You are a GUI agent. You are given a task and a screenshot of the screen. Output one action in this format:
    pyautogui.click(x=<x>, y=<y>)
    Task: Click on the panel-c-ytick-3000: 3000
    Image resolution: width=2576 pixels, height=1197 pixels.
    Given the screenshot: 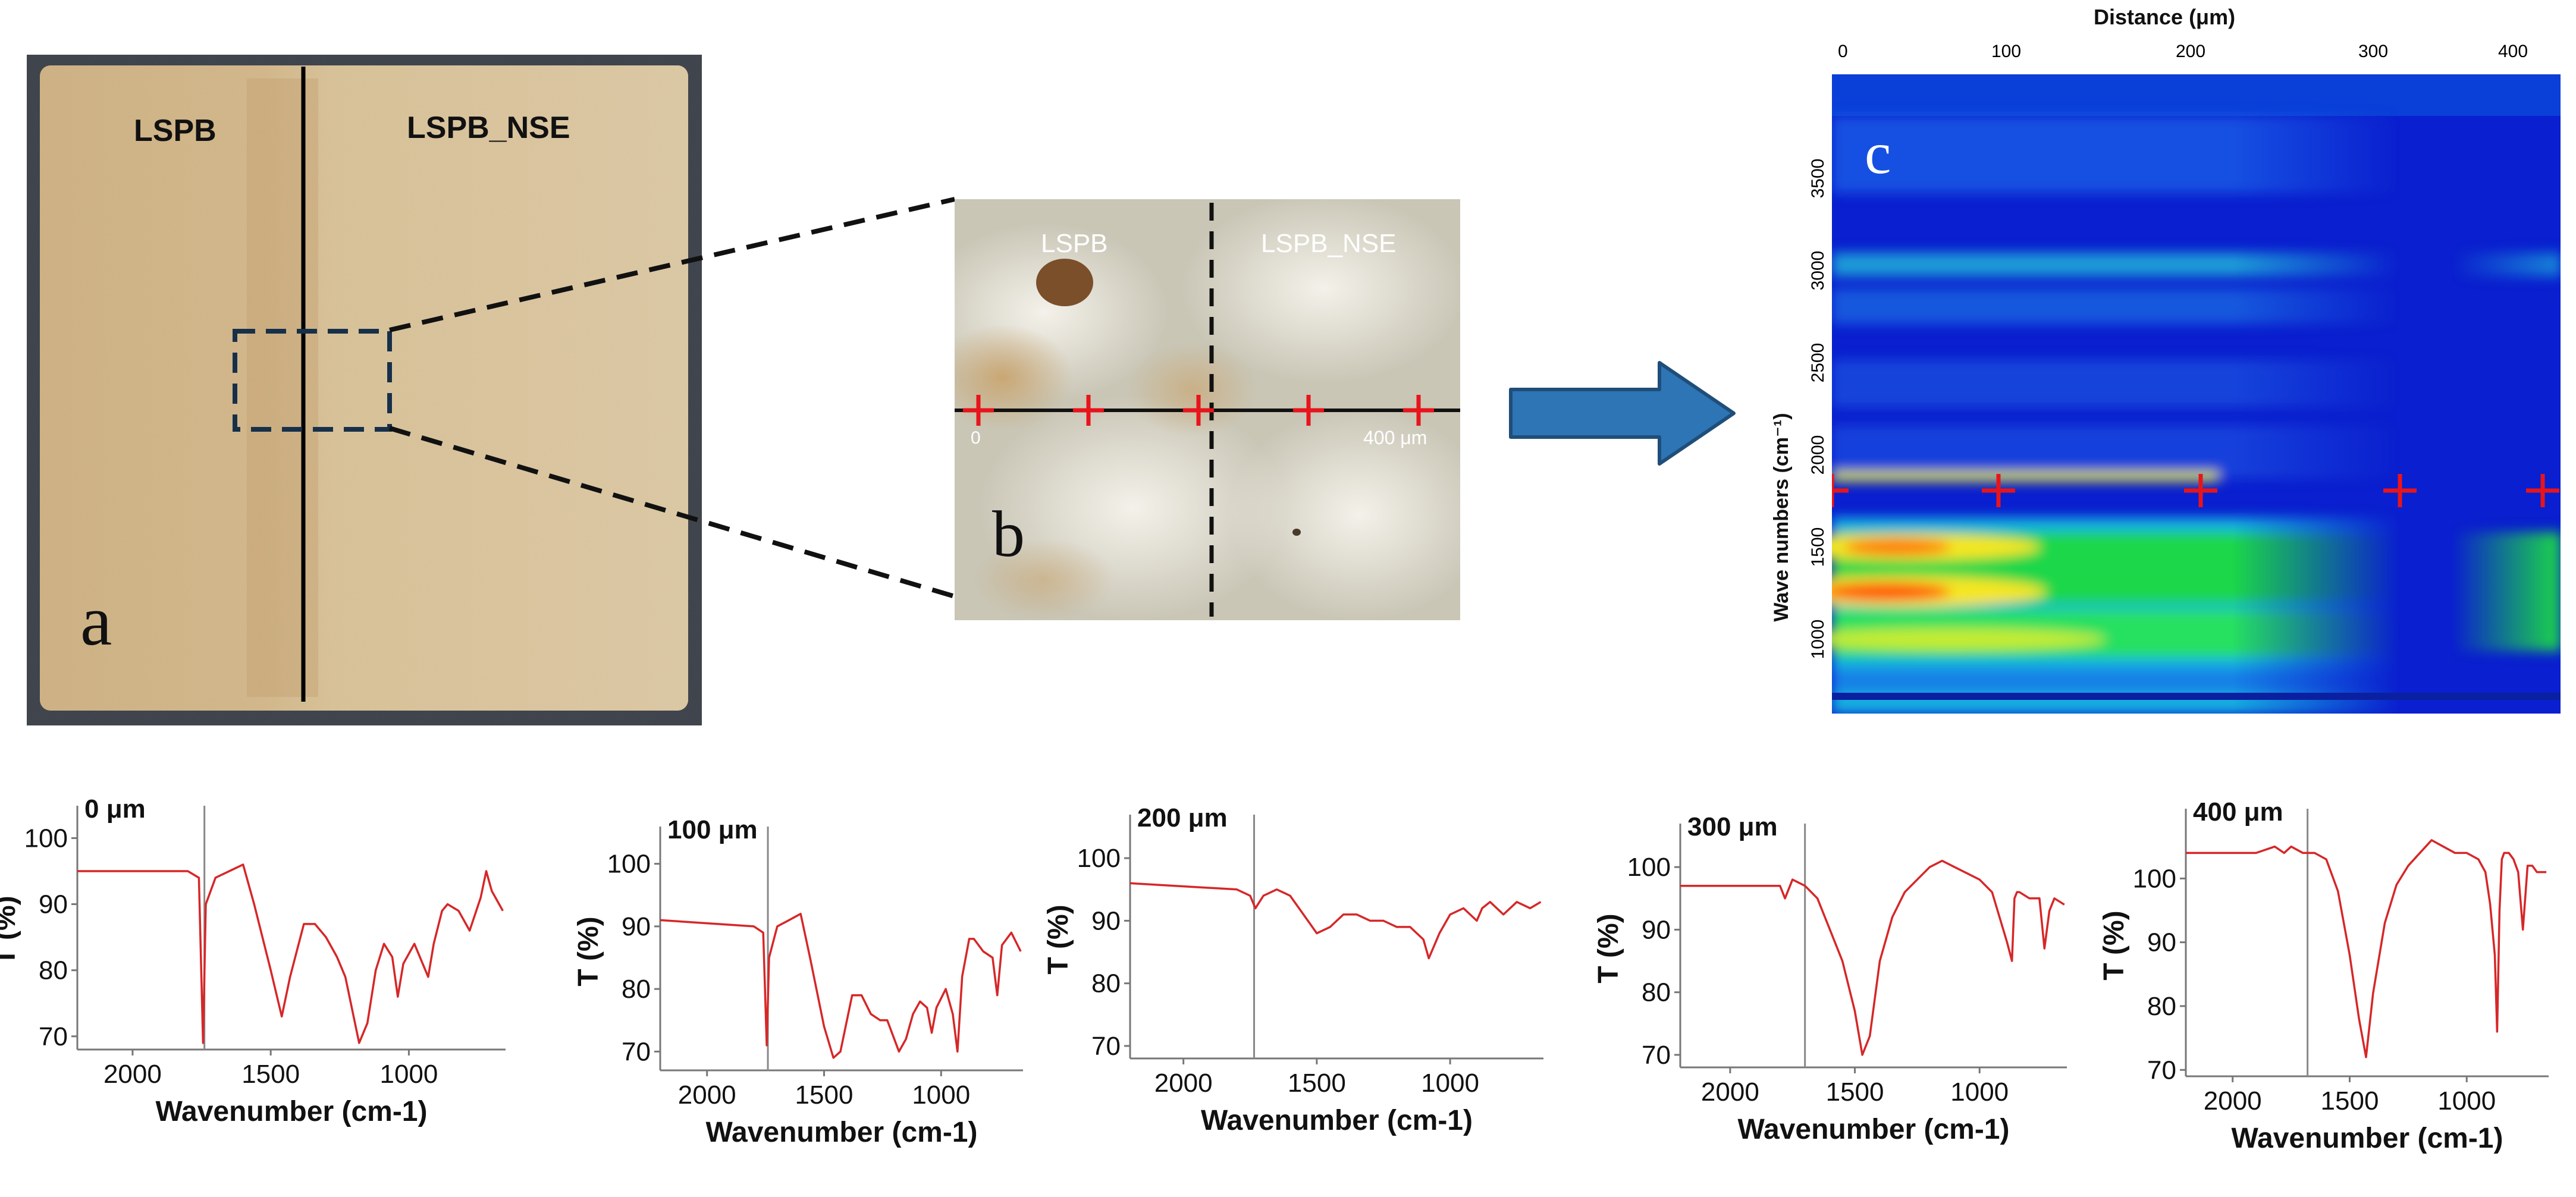 What is the action you would take?
    pyautogui.click(x=1818, y=271)
    